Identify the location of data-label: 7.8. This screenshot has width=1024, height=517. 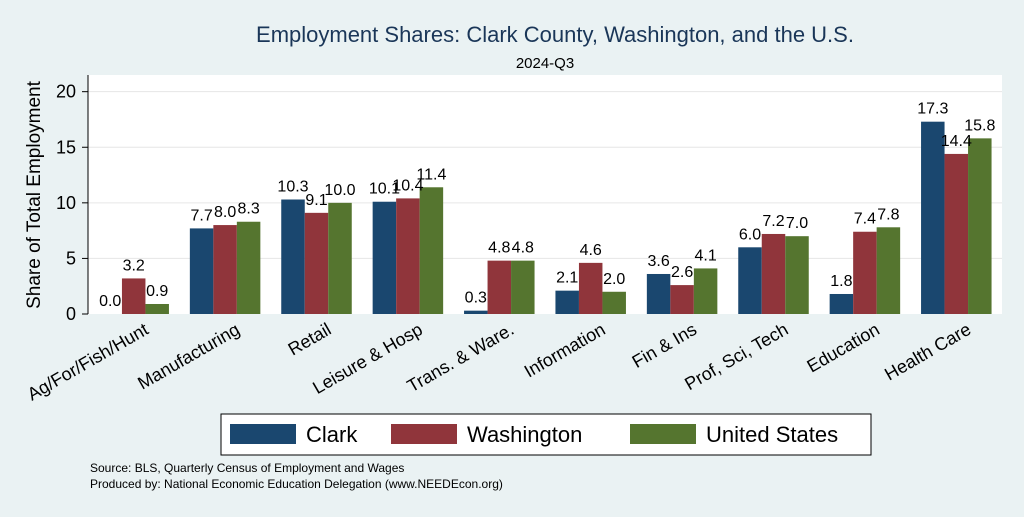
(888, 214).